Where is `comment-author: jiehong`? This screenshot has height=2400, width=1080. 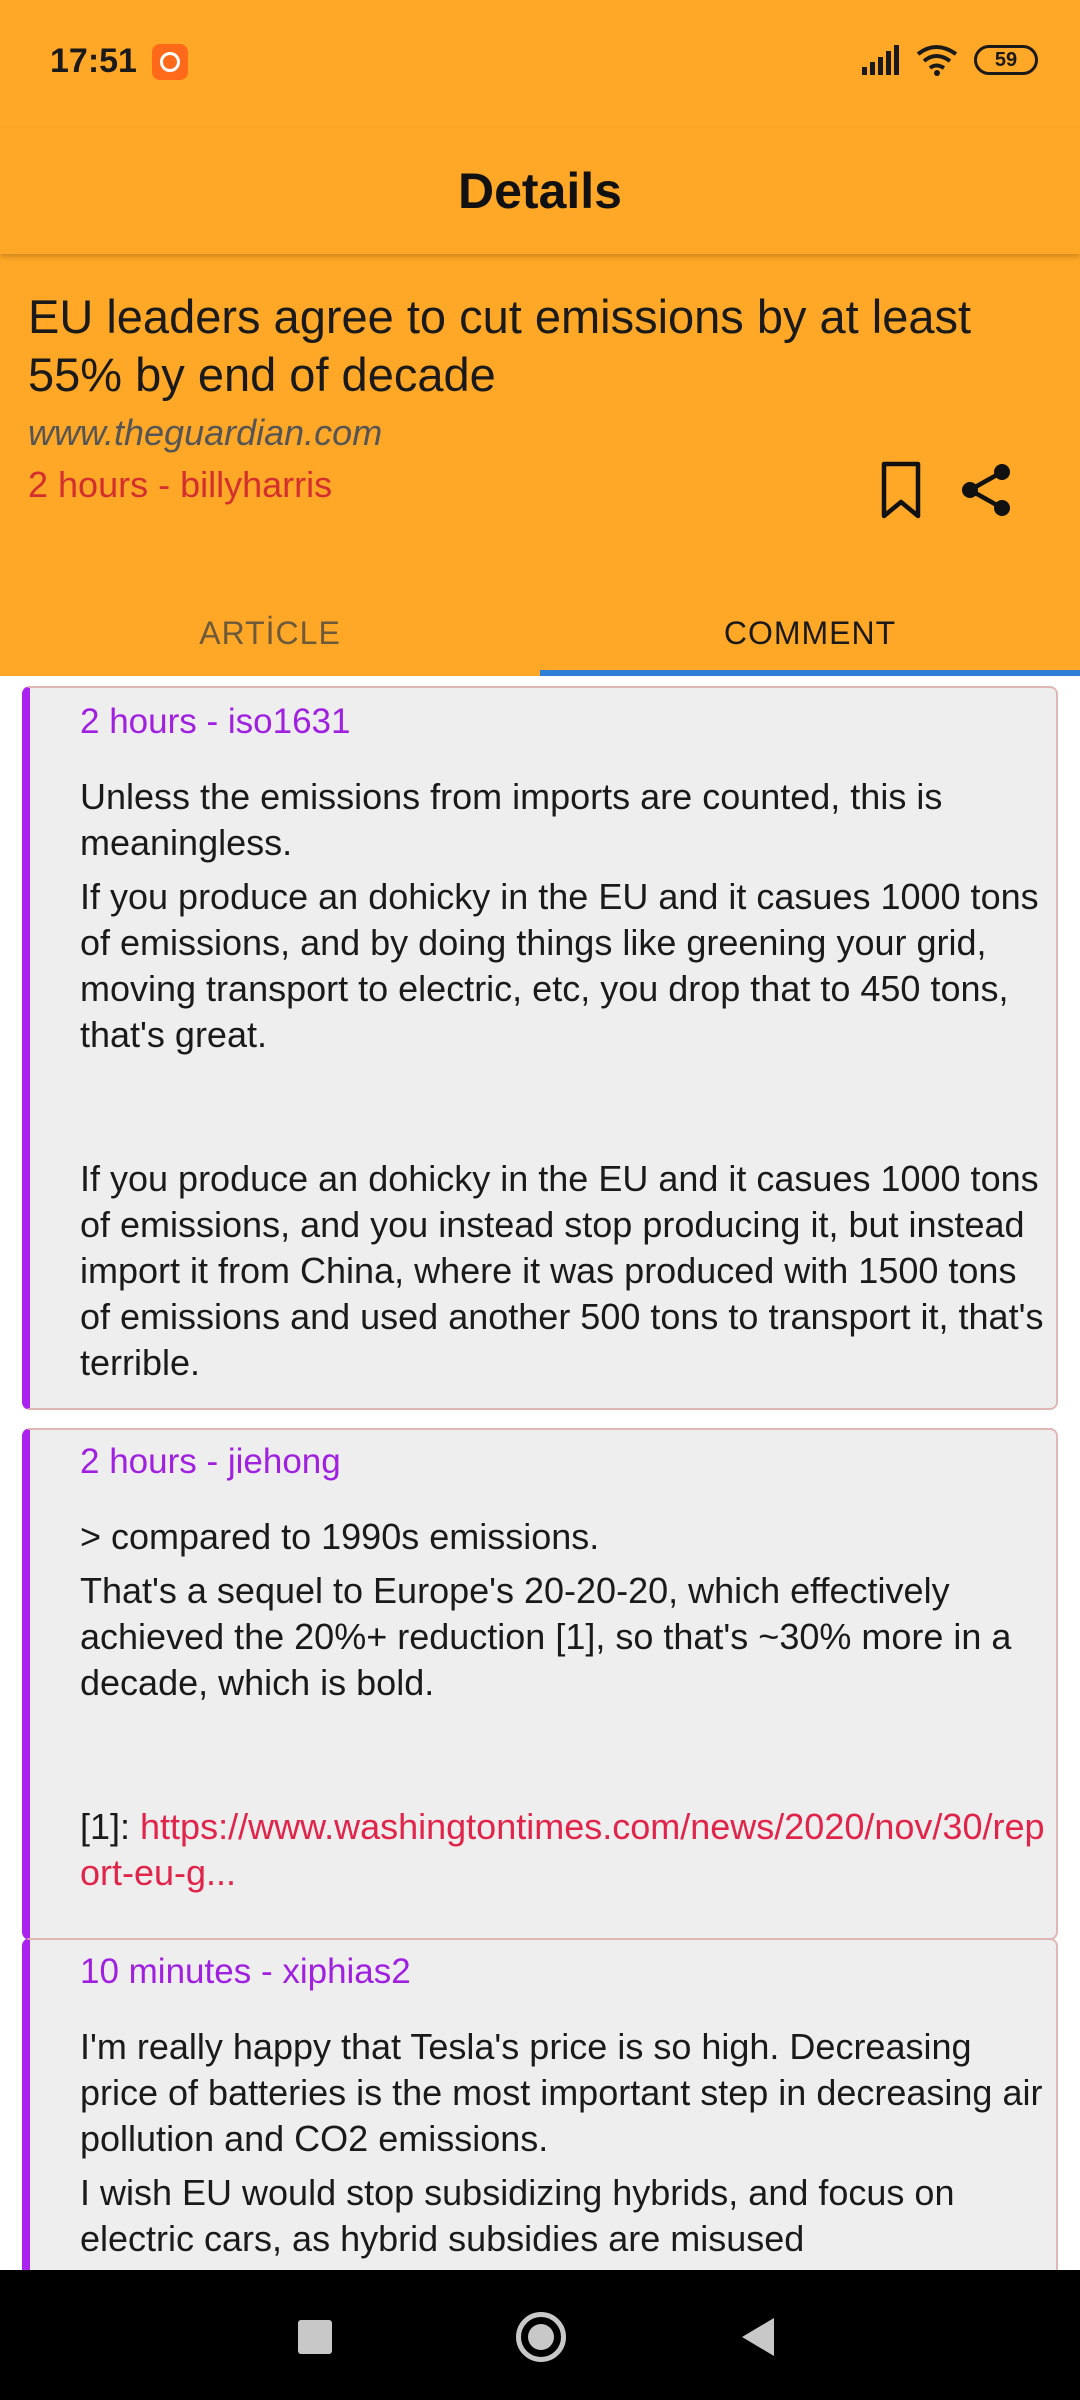 comment-author: jiehong is located at coordinates (284, 1461).